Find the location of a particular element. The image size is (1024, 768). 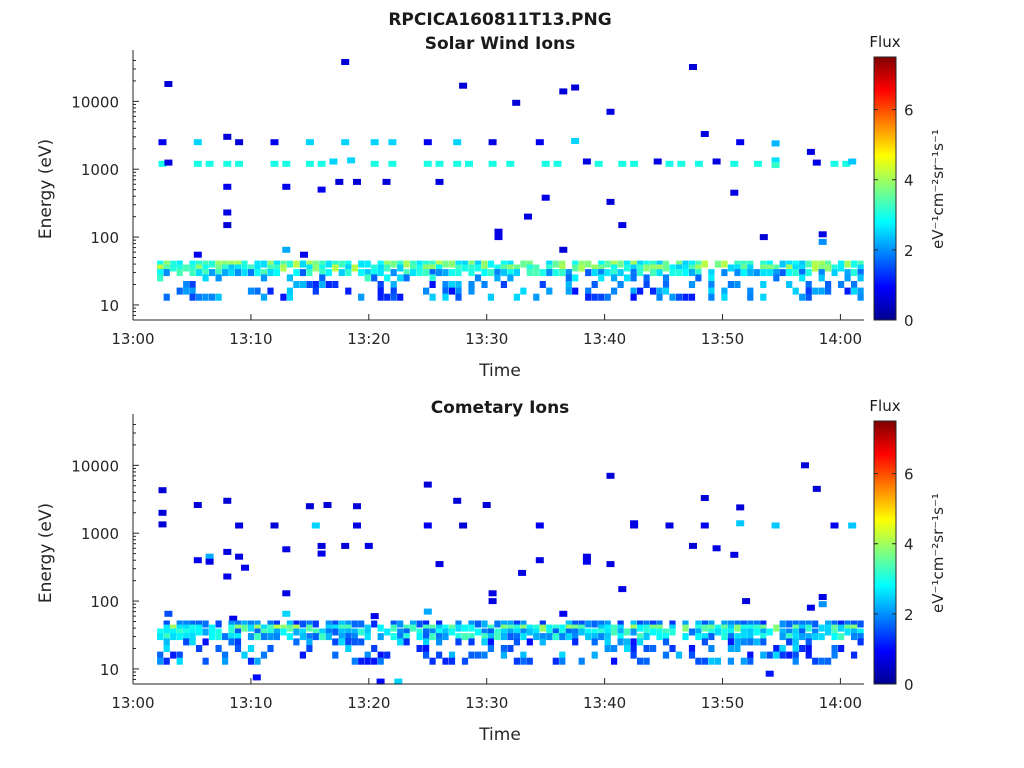

colorbar-unit-label: eV⁻¹cm⁻²sr⁻¹s⁻¹ is located at coordinates (938, 189).